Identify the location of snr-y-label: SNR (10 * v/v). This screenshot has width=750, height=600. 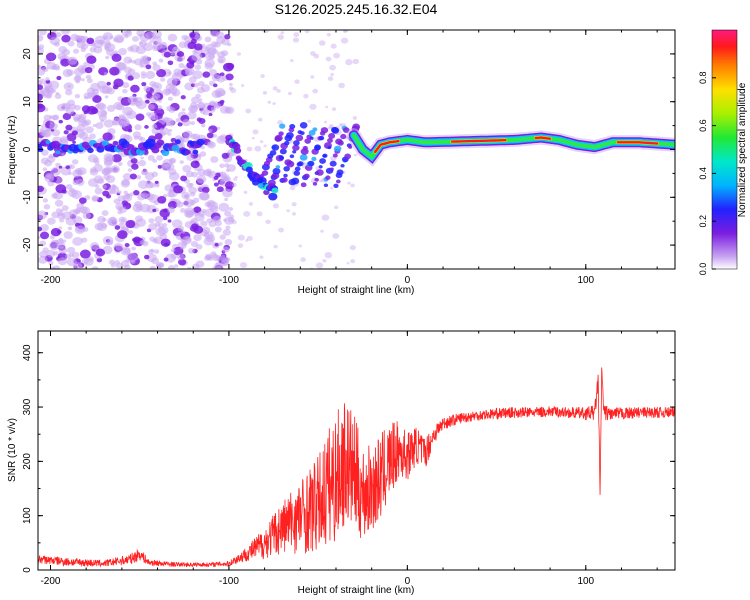
(12, 450).